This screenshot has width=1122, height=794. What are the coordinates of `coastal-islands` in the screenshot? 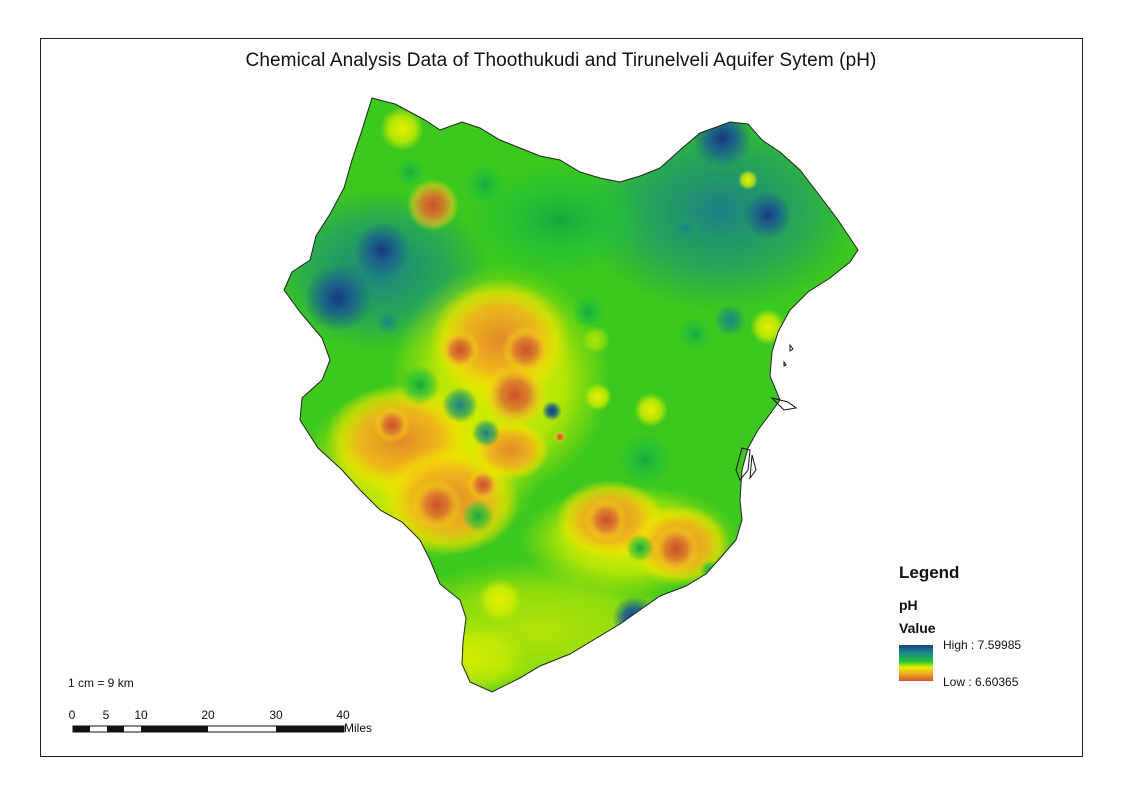 It's located at (766, 412).